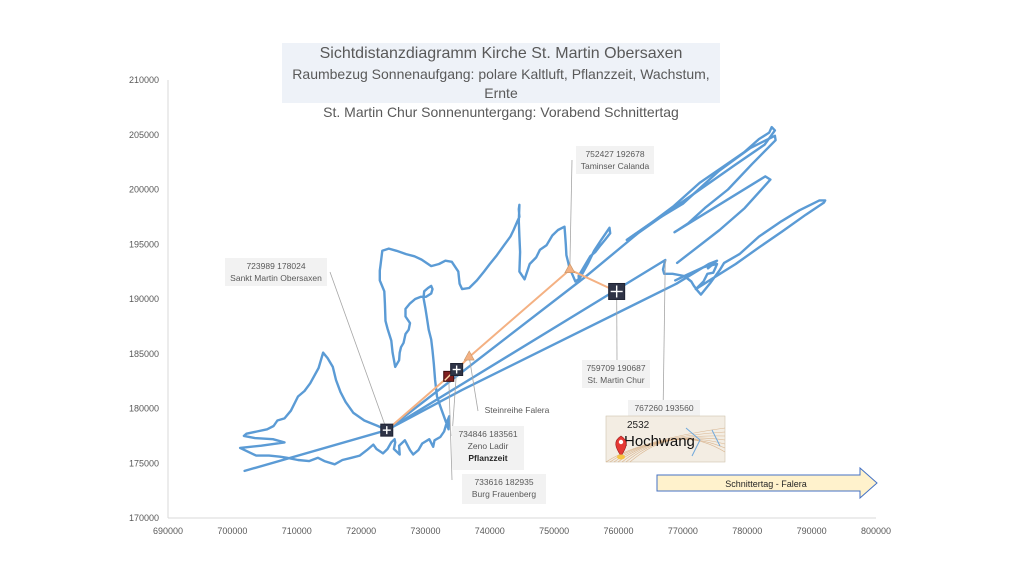 This screenshot has width=1024, height=581. Describe the element at coordinates (144, 135) in the screenshot. I see `y-tick-label: 205000` at that location.